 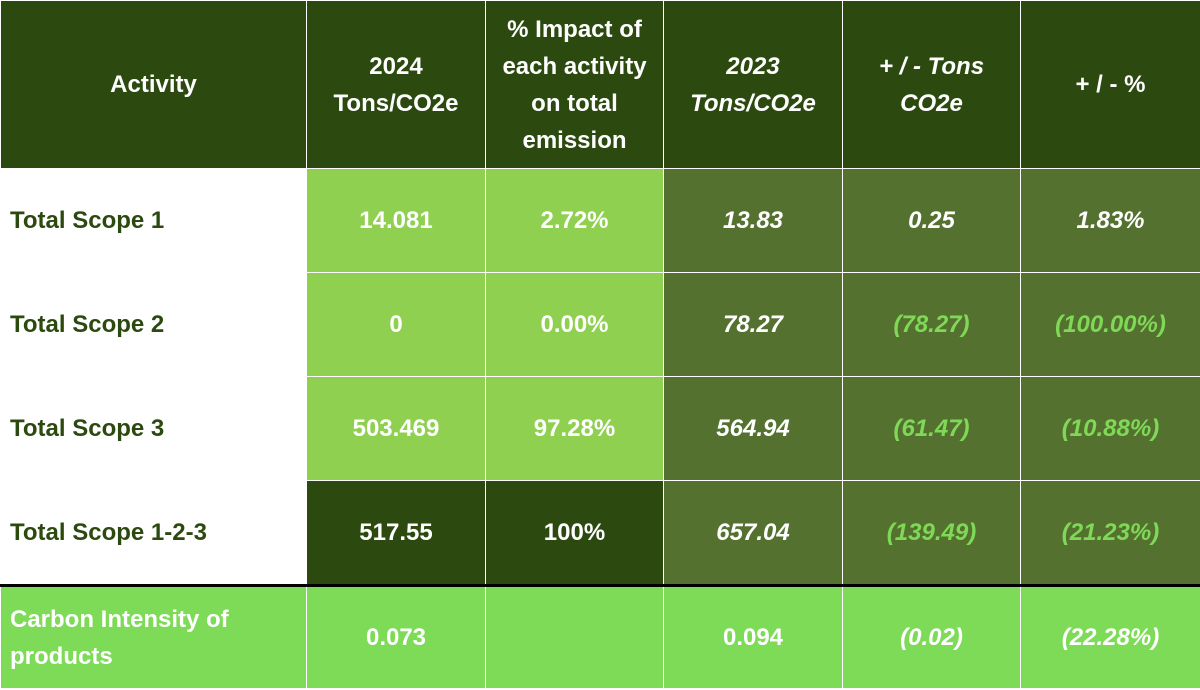 What do you see at coordinates (574, 428) in the screenshot?
I see `impact-cell: 97.28%` at bounding box center [574, 428].